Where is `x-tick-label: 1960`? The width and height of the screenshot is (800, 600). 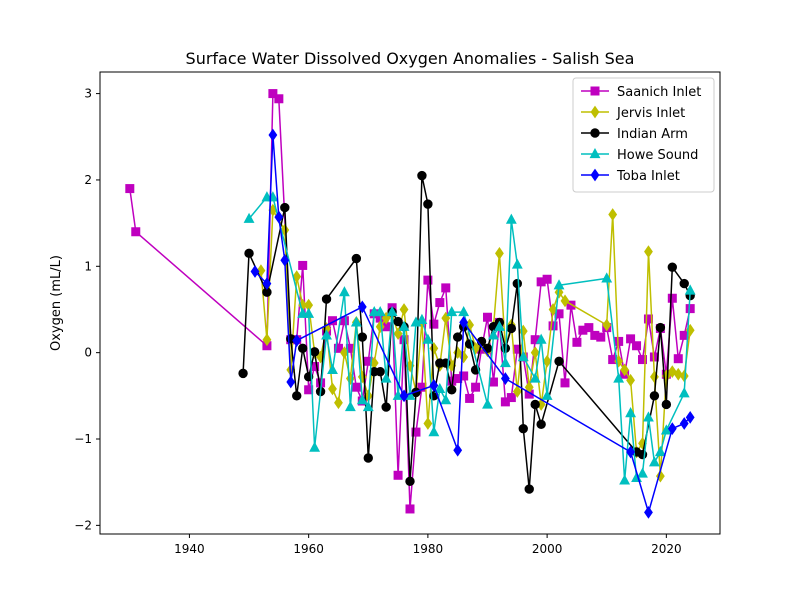 x-tick-label: 1960 is located at coordinates (308, 549).